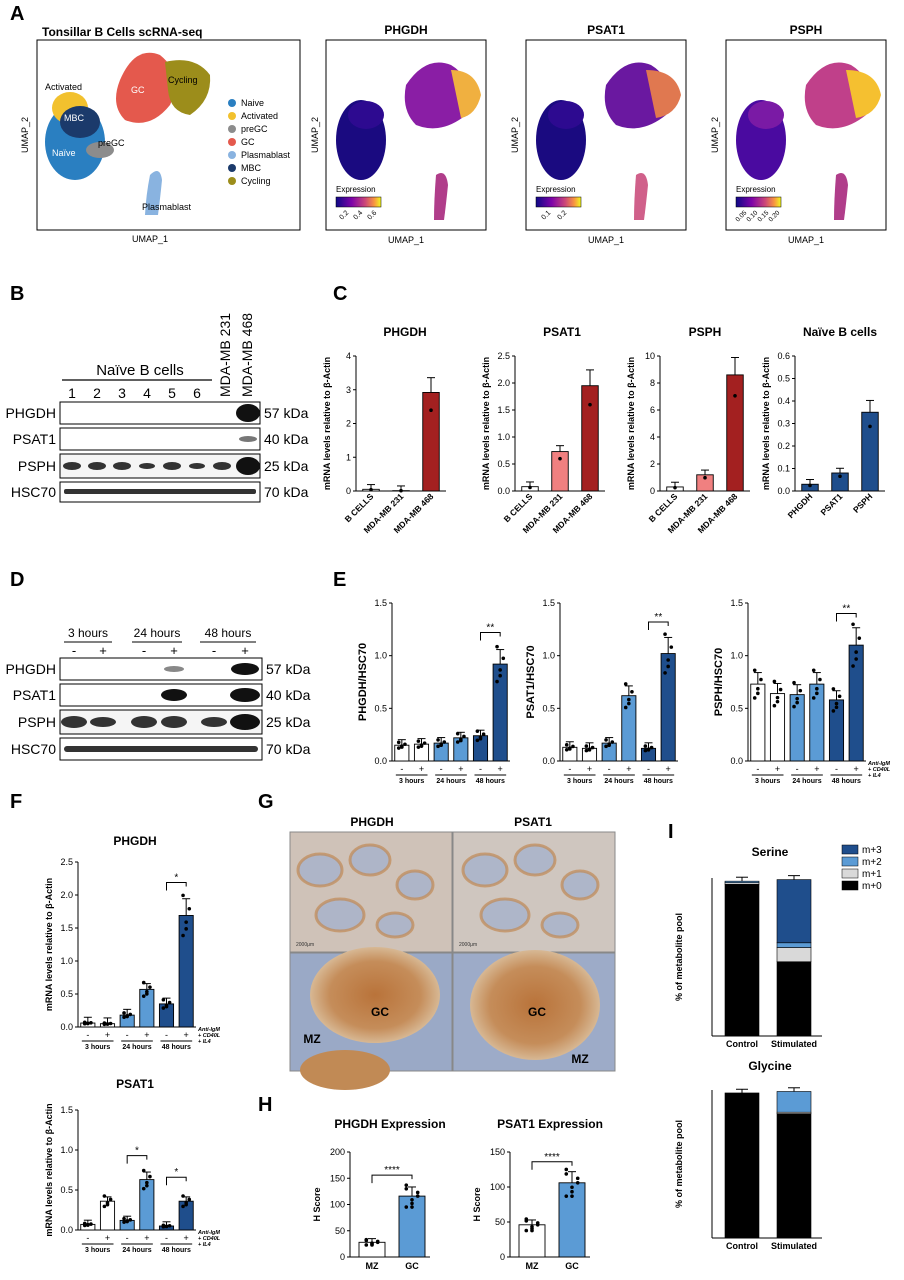  Describe the element at coordinates (705, 332) in the screenshot. I see `chart-title: PSPH` at that location.